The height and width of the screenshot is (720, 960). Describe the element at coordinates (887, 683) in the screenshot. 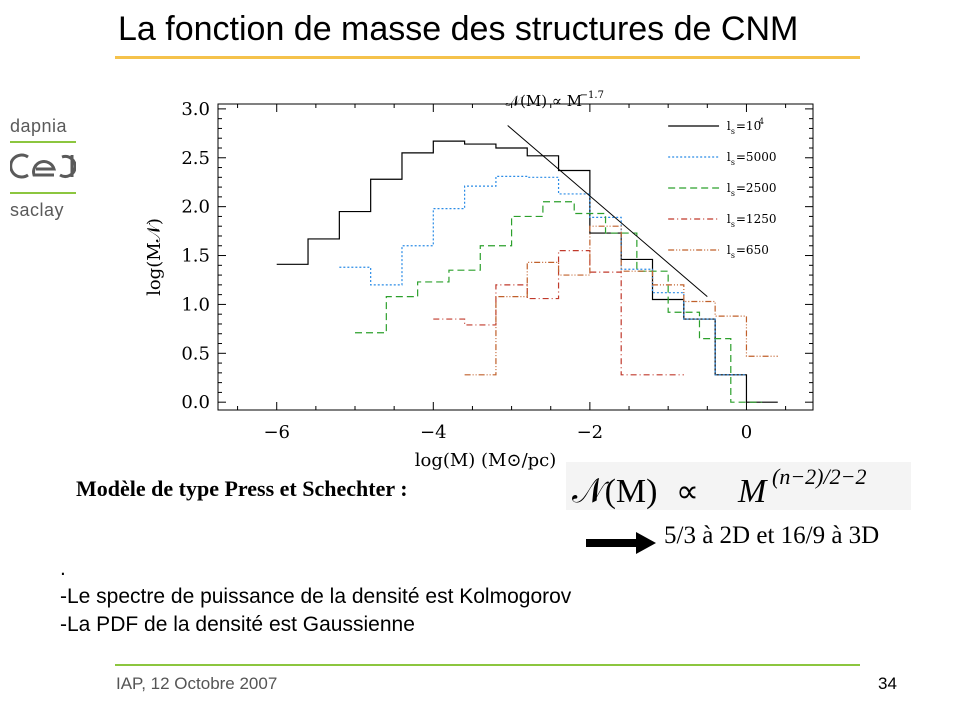

I see `slide-number: 34` at that location.